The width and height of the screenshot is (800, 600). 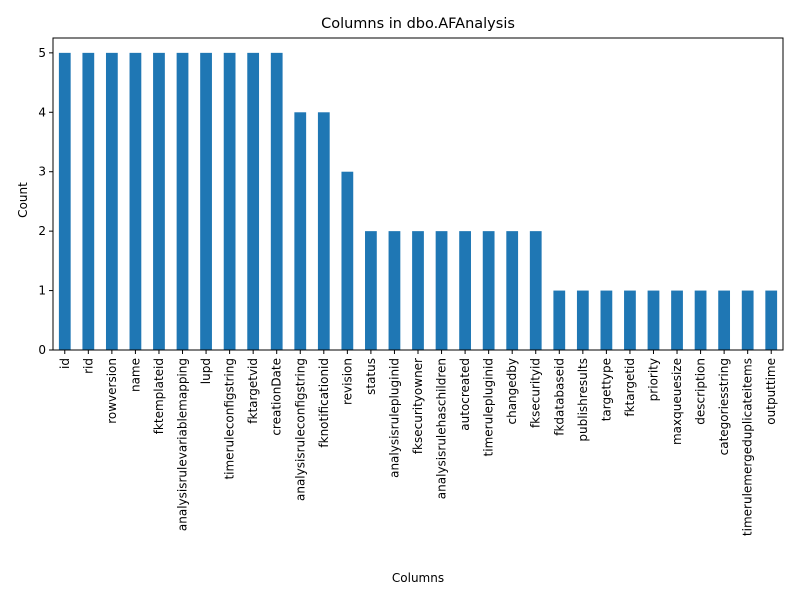 I want to click on bar-fktemplateid, so click(x=159, y=201).